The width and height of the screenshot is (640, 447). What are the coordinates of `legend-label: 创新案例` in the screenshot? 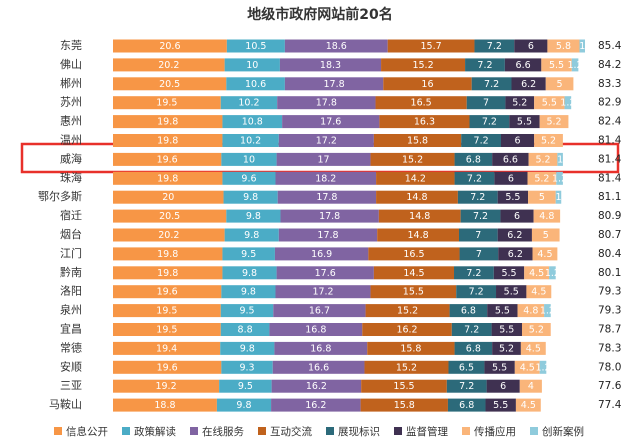 It's located at (563, 431).